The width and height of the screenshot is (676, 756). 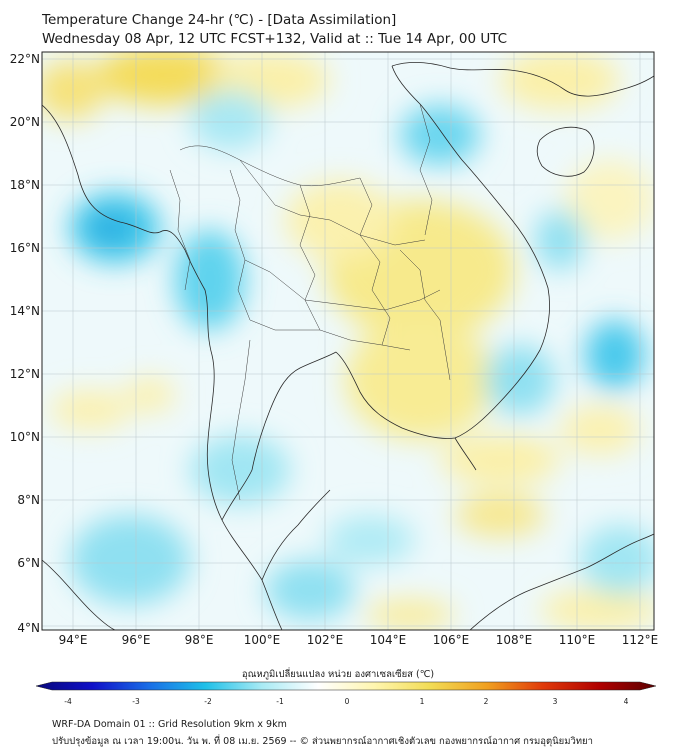 What do you see at coordinates (451, 640) in the screenshot?
I see `lon-label: 106°E` at bounding box center [451, 640].